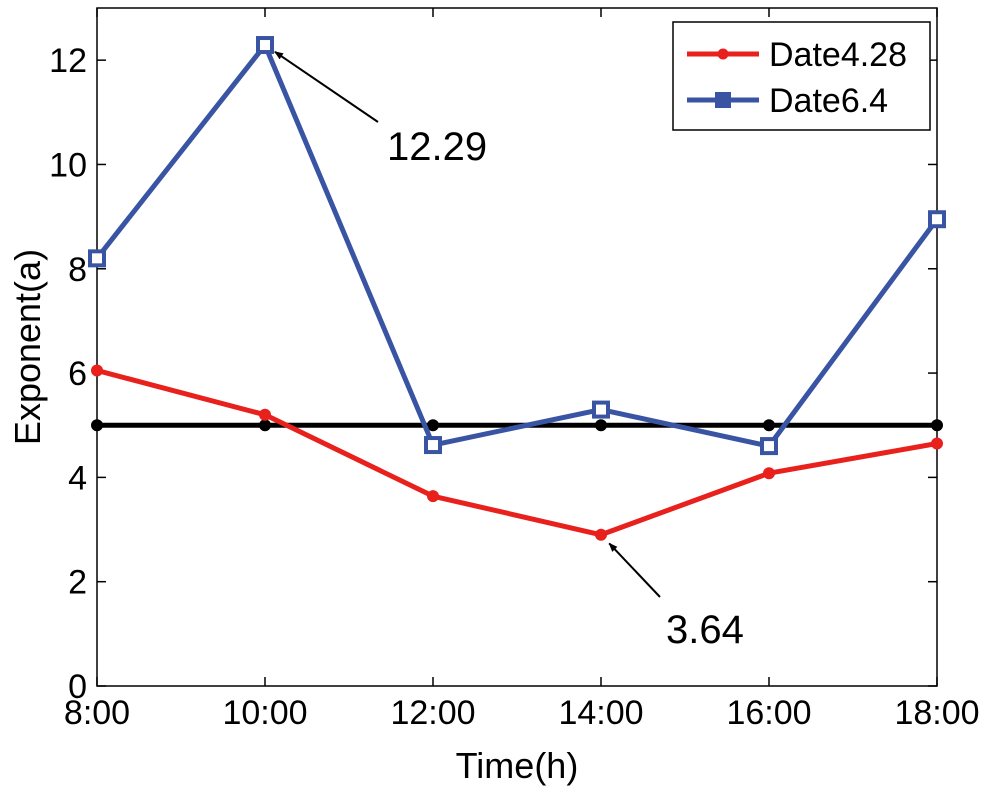 The image size is (985, 793). I want to click on legend-label: Date6.4, so click(828, 101).